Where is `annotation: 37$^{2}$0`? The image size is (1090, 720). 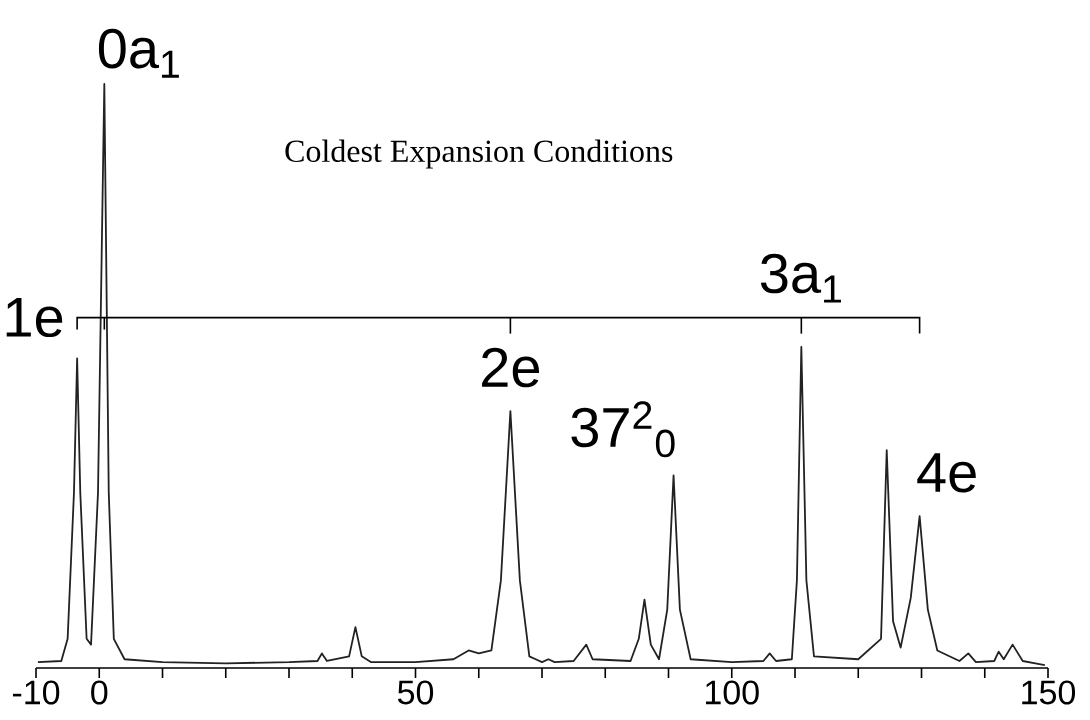
annotation: 37$^{2}$0 is located at coordinates (623, 429).